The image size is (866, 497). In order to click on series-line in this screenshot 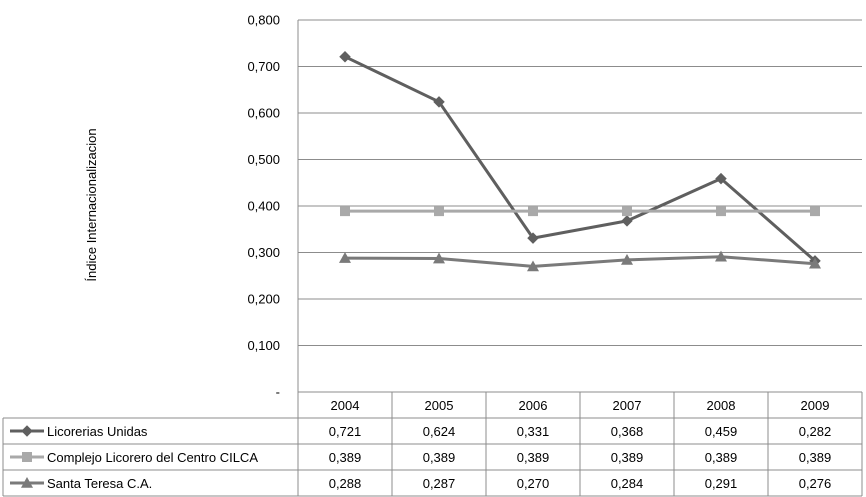, I will do `click(580, 261)`.